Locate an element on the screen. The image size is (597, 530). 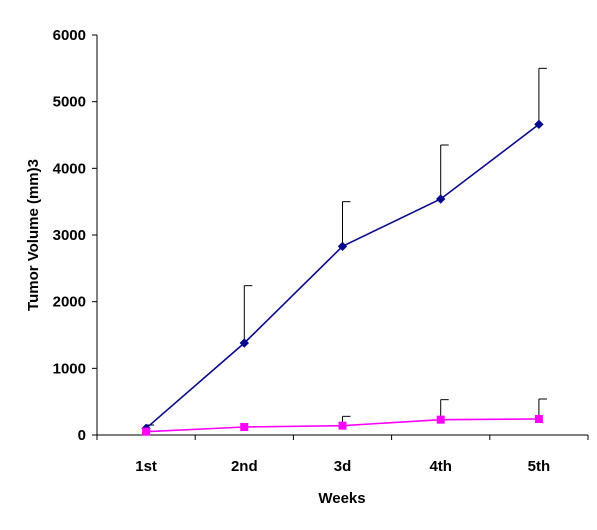
y-tick-label: 4000 is located at coordinates (69, 168).